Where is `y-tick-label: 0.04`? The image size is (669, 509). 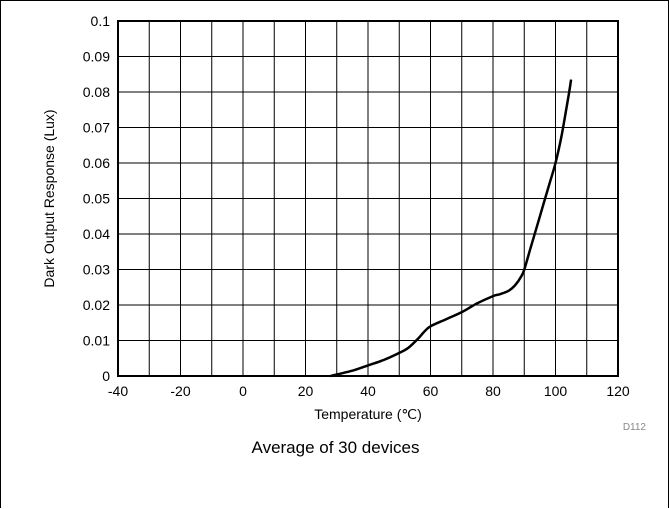
y-tick-label: 0.04 is located at coordinates (96, 234).